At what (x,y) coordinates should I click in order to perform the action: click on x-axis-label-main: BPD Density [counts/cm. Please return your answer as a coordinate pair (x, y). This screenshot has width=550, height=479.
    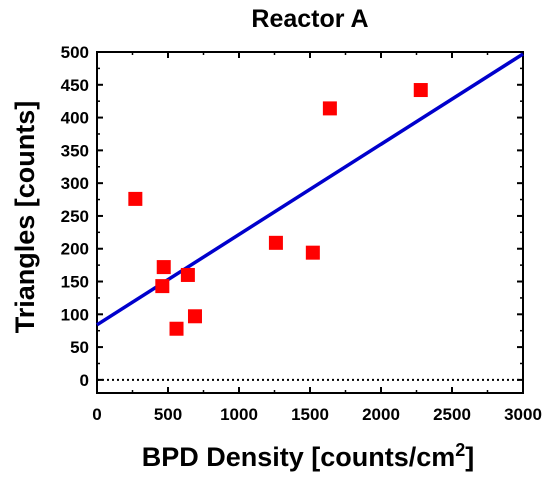
    Looking at the image, I should click on (299, 457).